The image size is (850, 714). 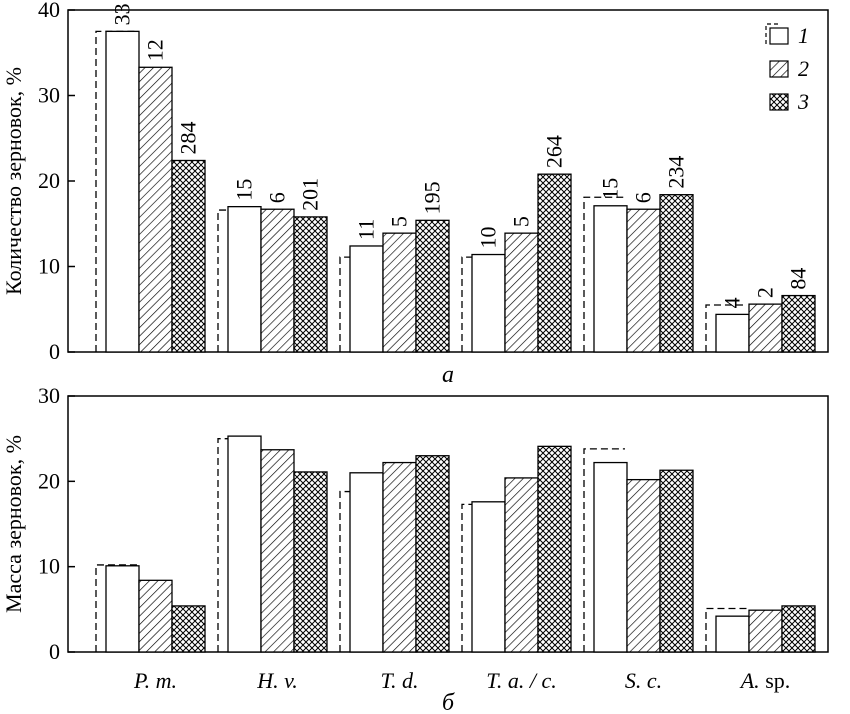 What do you see at coordinates (277, 680) in the screenshot?
I see `x-tick-label: H. v.` at bounding box center [277, 680].